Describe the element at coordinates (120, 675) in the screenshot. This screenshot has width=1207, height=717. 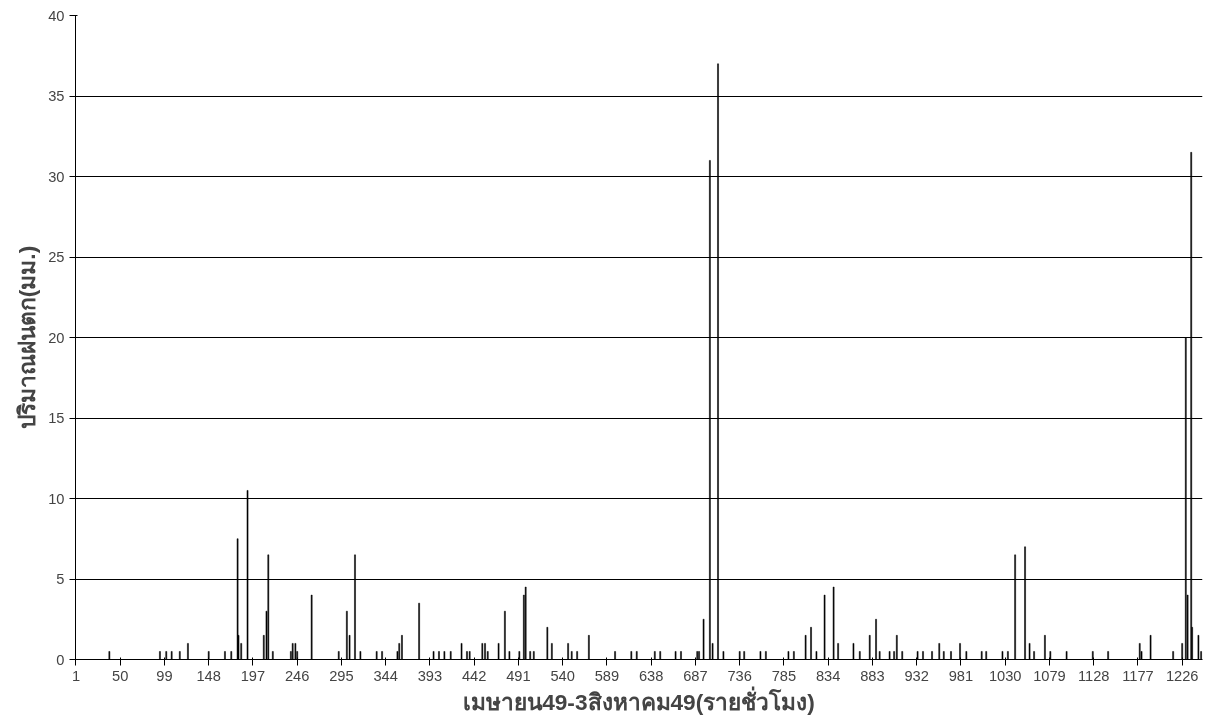
I see `x-tick-label: 50` at that location.